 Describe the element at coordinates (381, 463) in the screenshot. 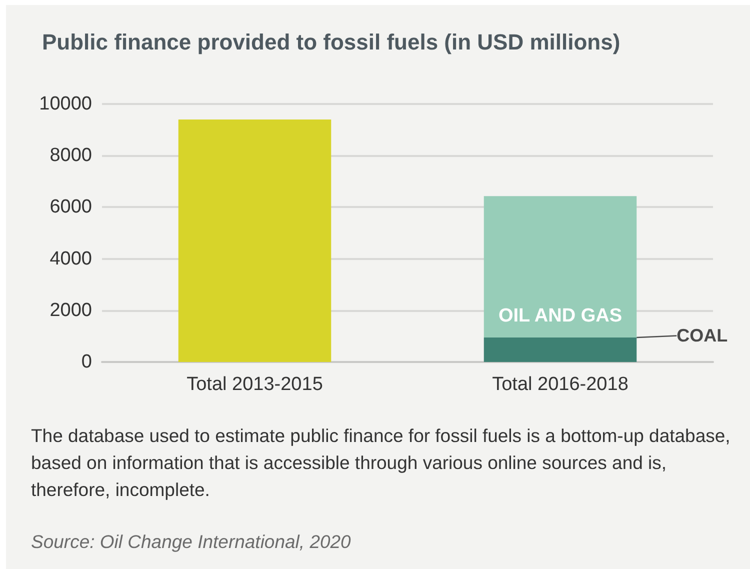

I see `text: The database used to estimate public finance for fossil fuels is a bottom-up database, based on information that is accessible through various online sources and is, therefore, incomplete.` at that location.